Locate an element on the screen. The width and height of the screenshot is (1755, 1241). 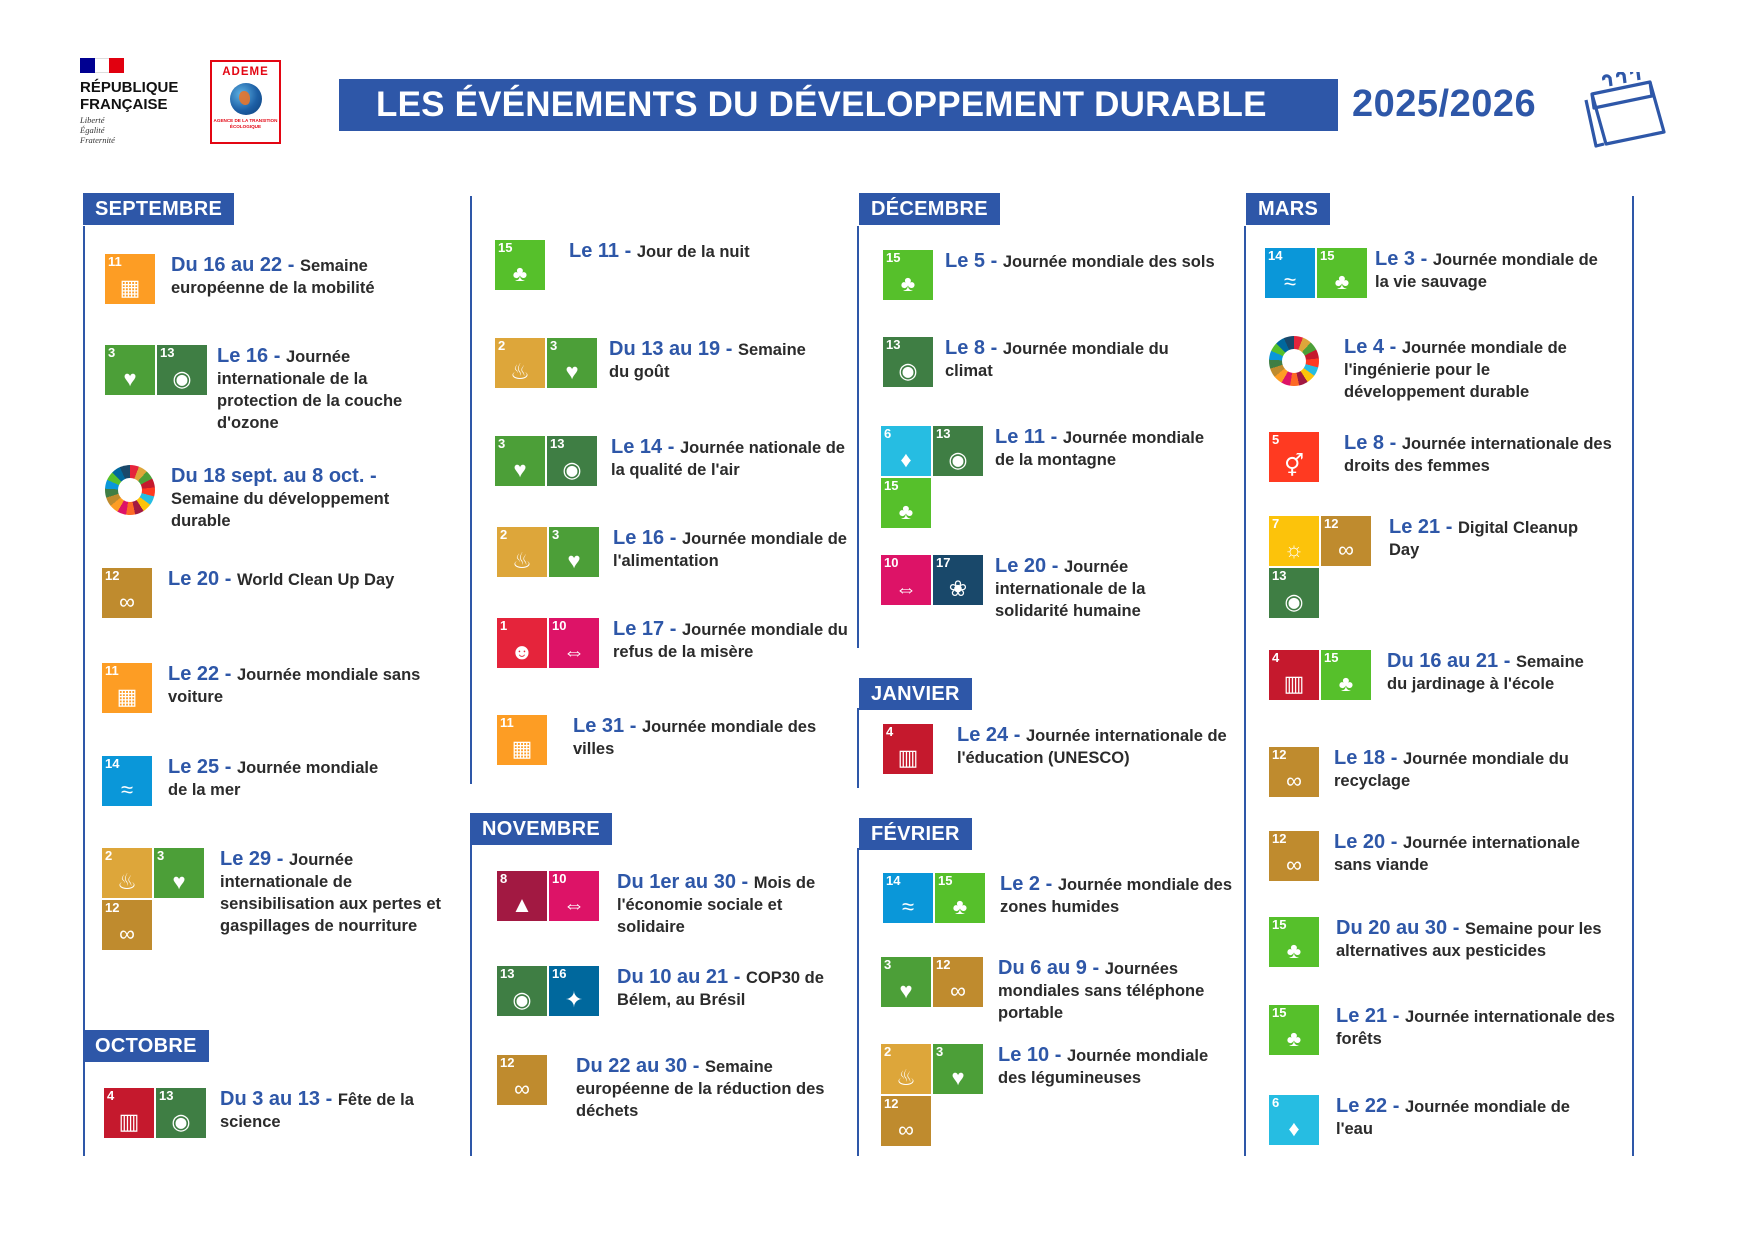
motto-egalite: Égalité is located at coordinates (92, 130).